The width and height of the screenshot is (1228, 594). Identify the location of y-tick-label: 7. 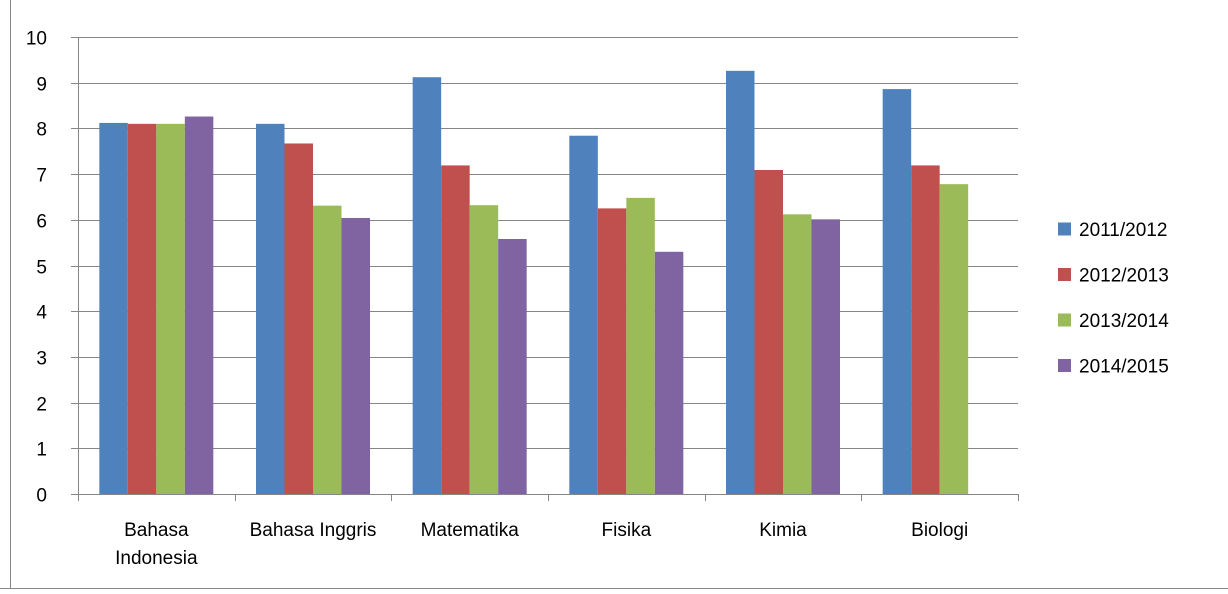
(41, 176).